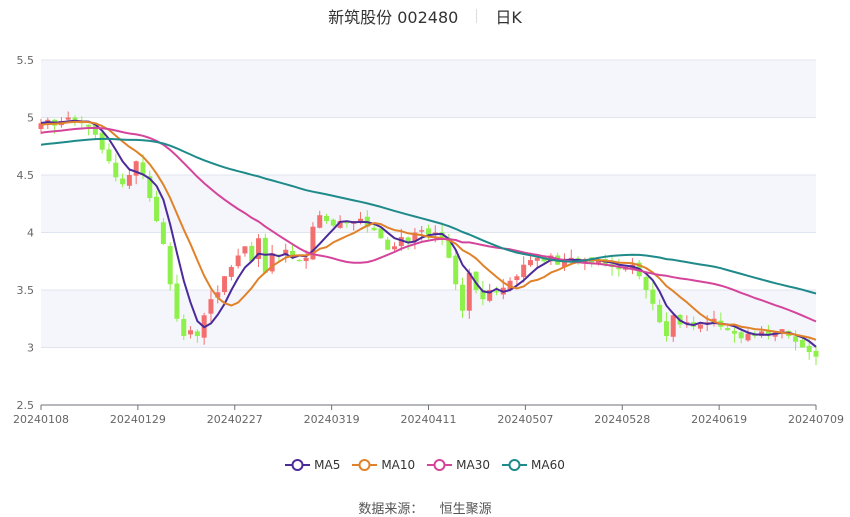 This screenshot has height=517, width=850. What do you see at coordinates (391, 509) in the screenshot?
I see `source-label: 数据来源：` at bounding box center [391, 509].